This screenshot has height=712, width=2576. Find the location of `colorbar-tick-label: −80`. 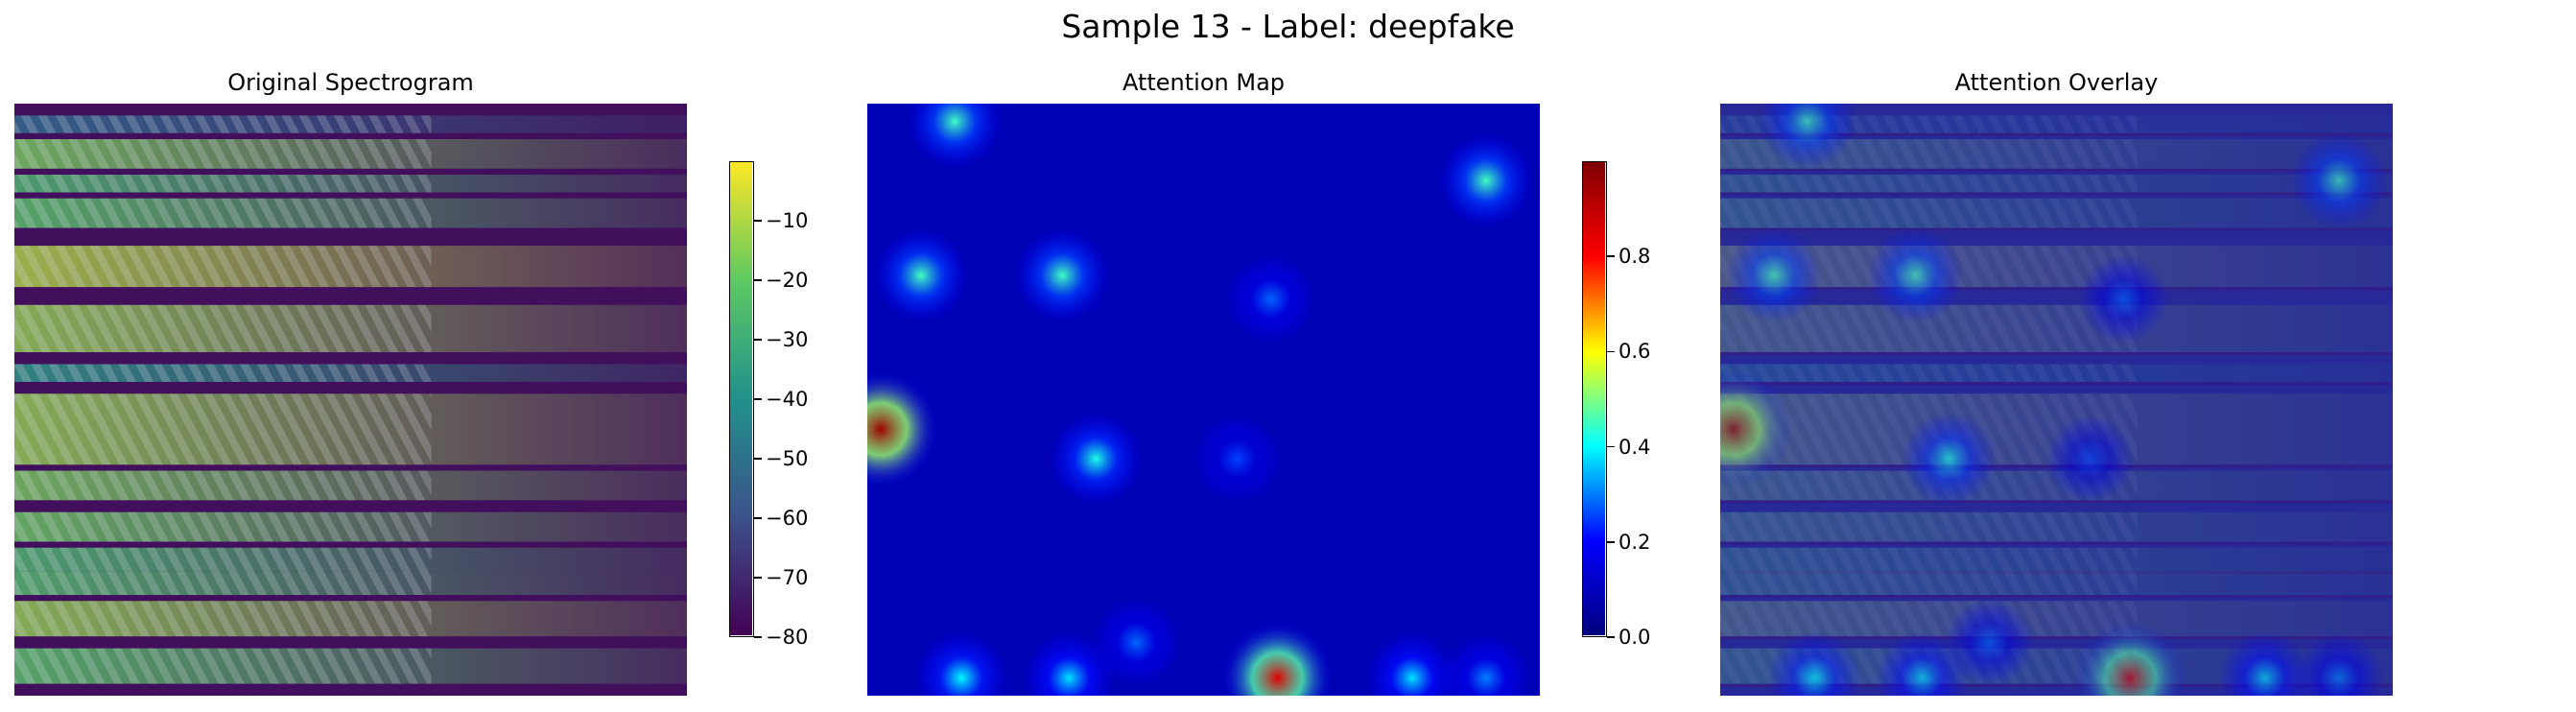

colorbar-tick-label: −80 is located at coordinates (787, 637).